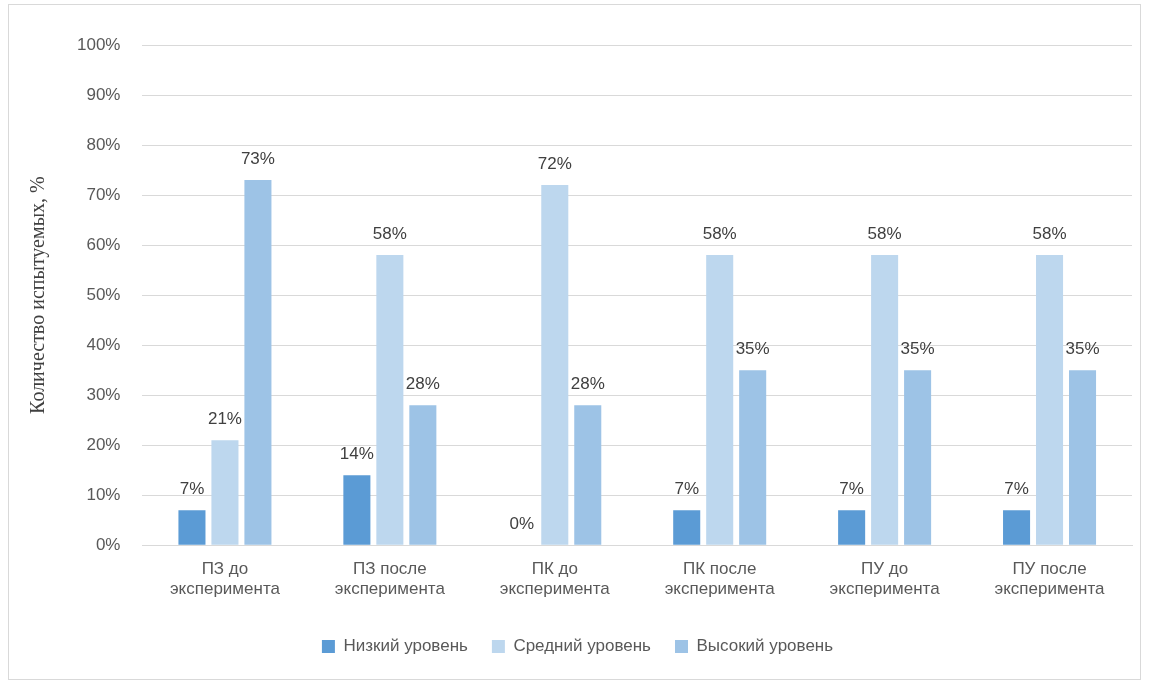  Describe the element at coordinates (555, 579) in the screenshot. I see `x-tick-label: ПК до эксперимента` at that location.